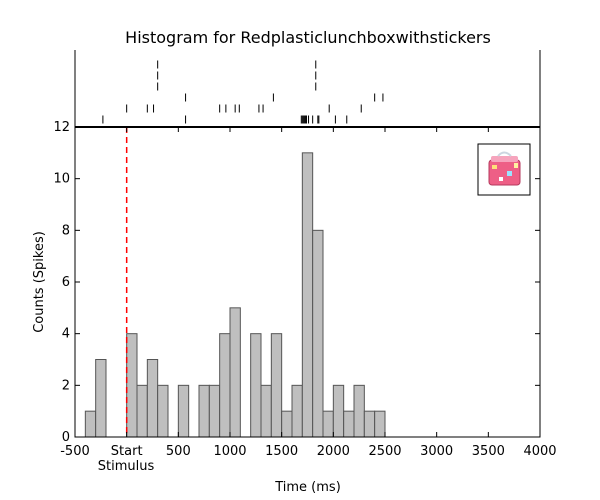 This screenshot has width=600, height=500. Describe the element at coordinates (127, 451) in the screenshot. I see `x-tick-label: Start` at that location.